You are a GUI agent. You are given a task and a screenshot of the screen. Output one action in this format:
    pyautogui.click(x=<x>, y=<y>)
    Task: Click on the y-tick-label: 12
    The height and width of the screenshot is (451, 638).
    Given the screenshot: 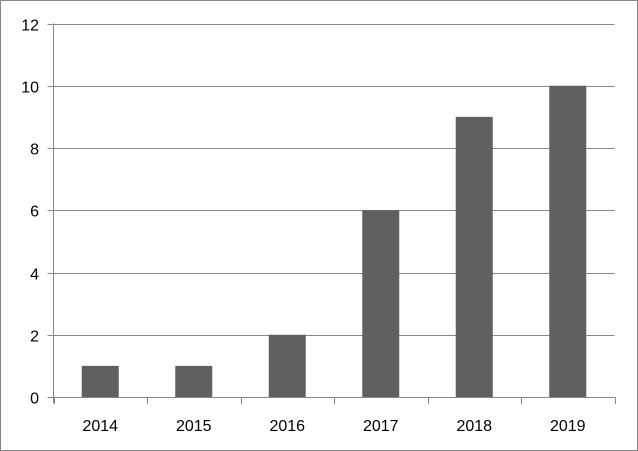 What is the action you would take?
    pyautogui.click(x=30, y=26)
    